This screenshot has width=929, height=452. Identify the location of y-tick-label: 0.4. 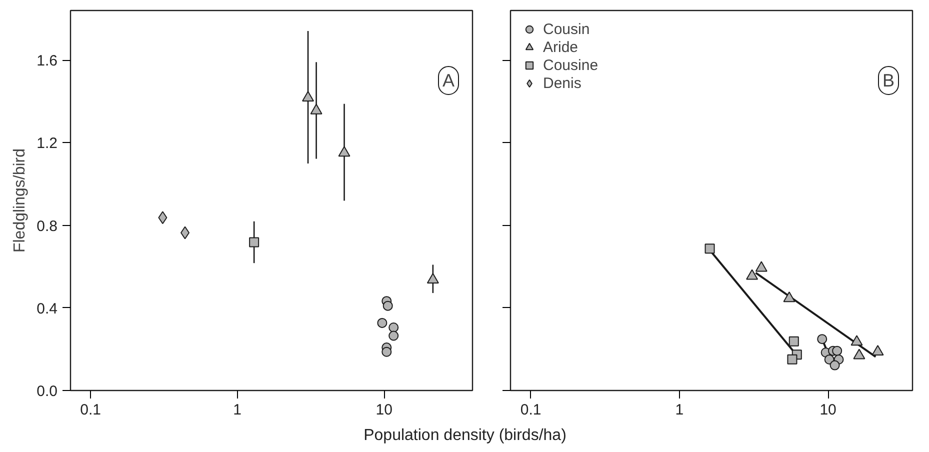
(47, 309).